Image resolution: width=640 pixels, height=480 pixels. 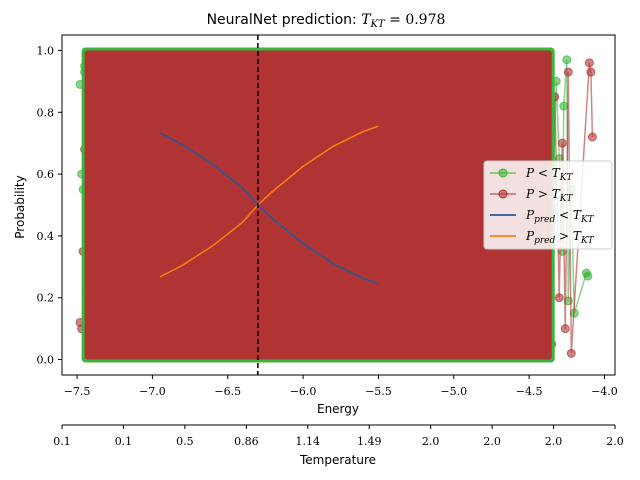 What do you see at coordinates (46, 112) in the screenshot?
I see `y-tick-label: 0.8` at bounding box center [46, 112].